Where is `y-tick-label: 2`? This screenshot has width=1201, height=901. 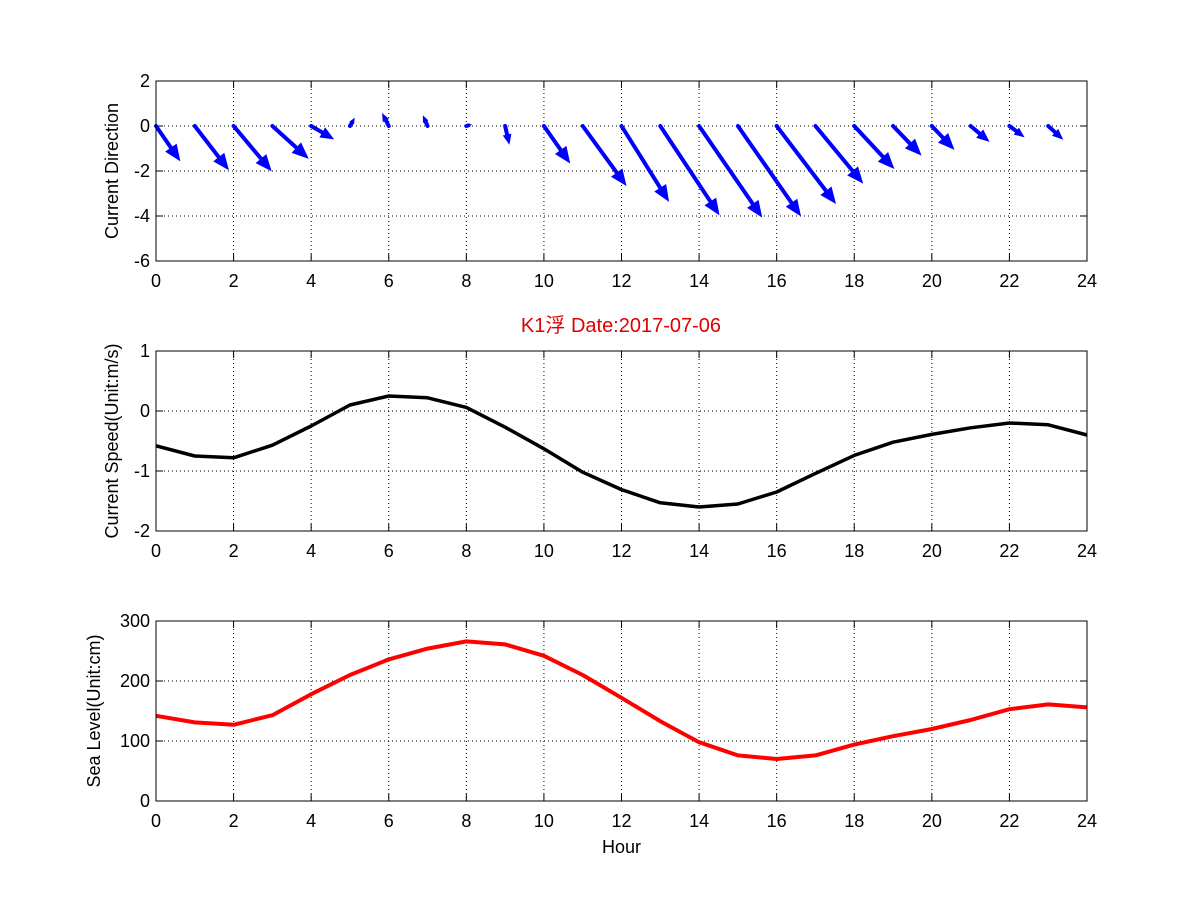 y-tick-label: 2 is located at coordinates (145, 81).